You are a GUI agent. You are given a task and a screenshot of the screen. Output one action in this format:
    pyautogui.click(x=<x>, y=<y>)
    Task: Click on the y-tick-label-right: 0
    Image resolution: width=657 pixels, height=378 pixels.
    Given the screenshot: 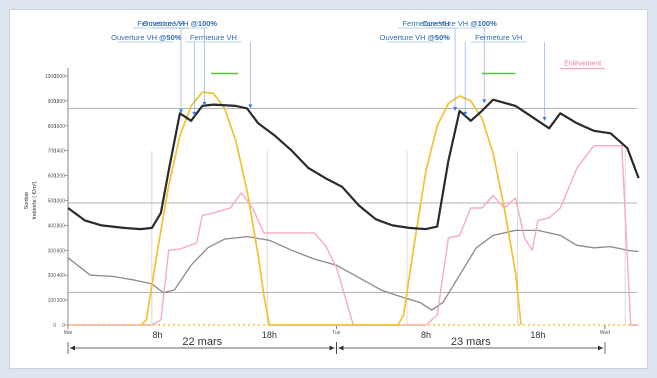 What is the action you would take?
    pyautogui.click(x=63, y=326)
    